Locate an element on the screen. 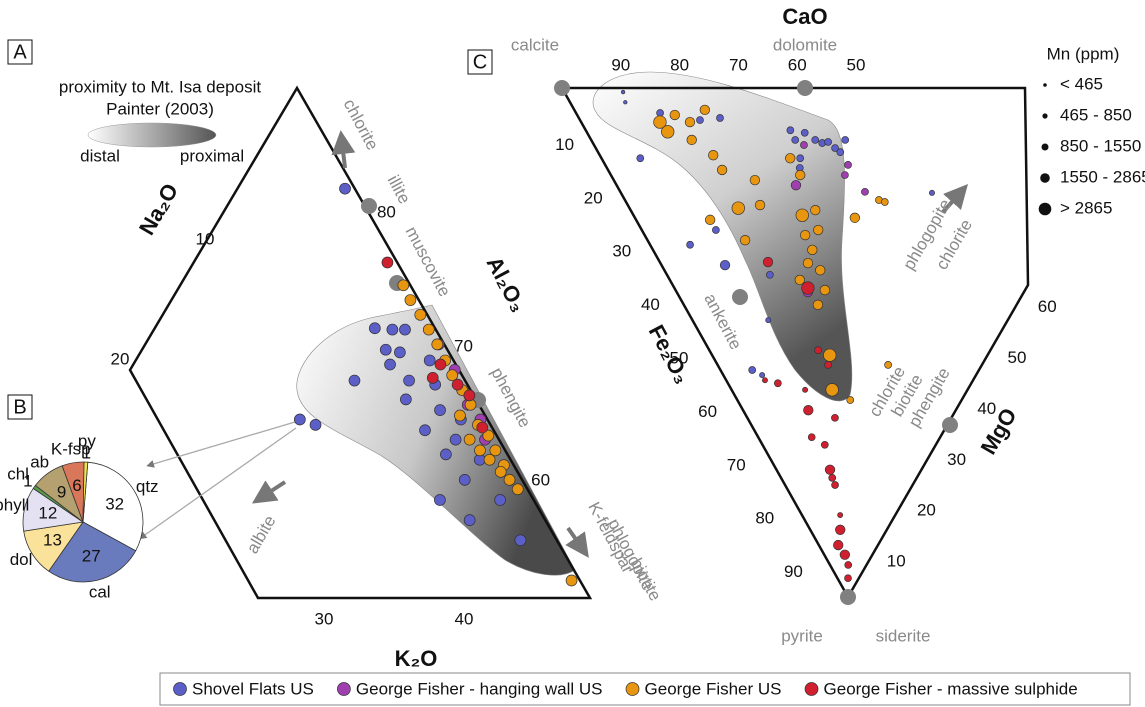  tick-label: 40 is located at coordinates (650, 304).